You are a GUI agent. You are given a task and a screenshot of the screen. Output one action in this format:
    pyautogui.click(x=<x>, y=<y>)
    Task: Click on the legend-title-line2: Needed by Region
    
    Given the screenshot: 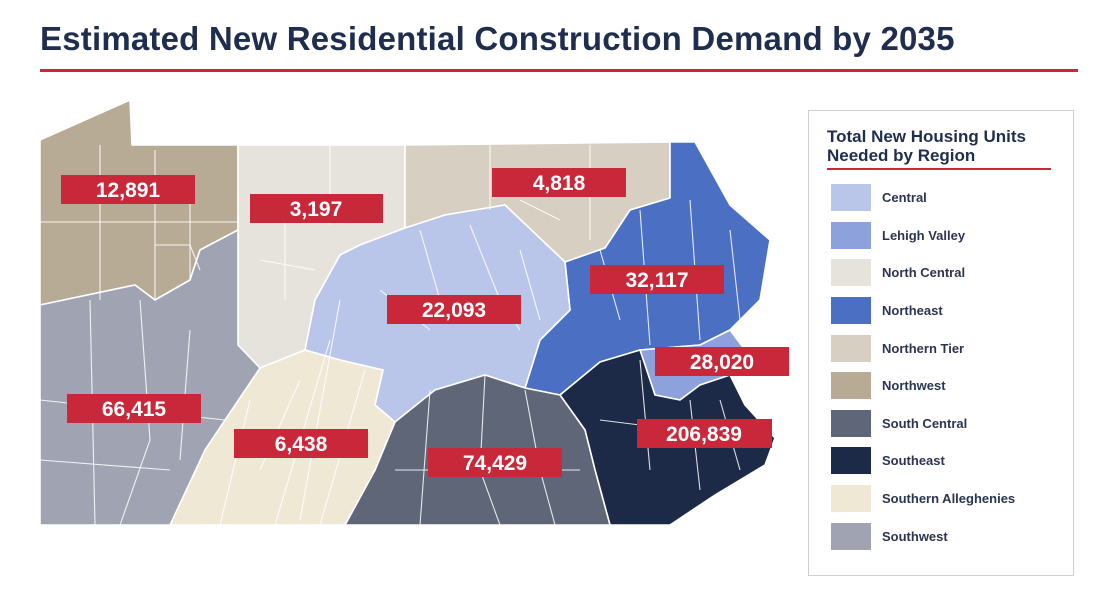 What is the action you would take?
    pyautogui.click(x=901, y=155)
    